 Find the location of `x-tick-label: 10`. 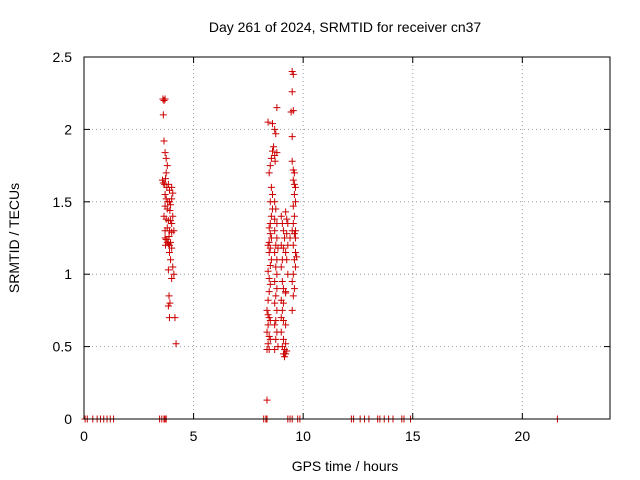

x-tick-label: 10 is located at coordinates (303, 436).